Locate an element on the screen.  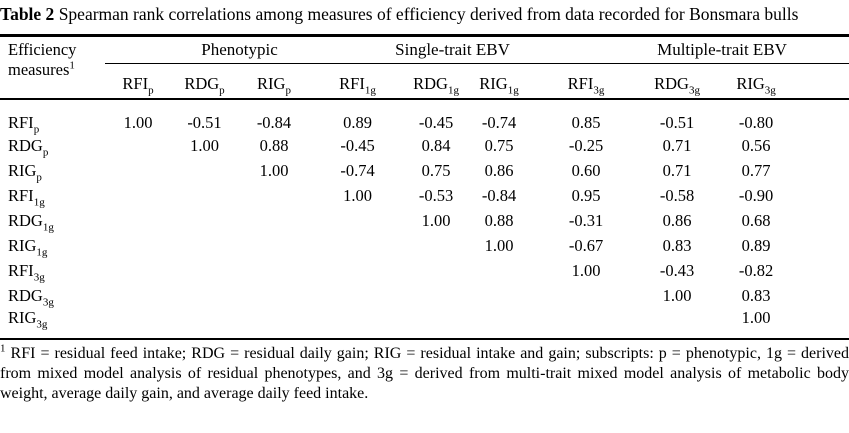
correlation-cell: 0.75 is located at coordinates (436, 170).